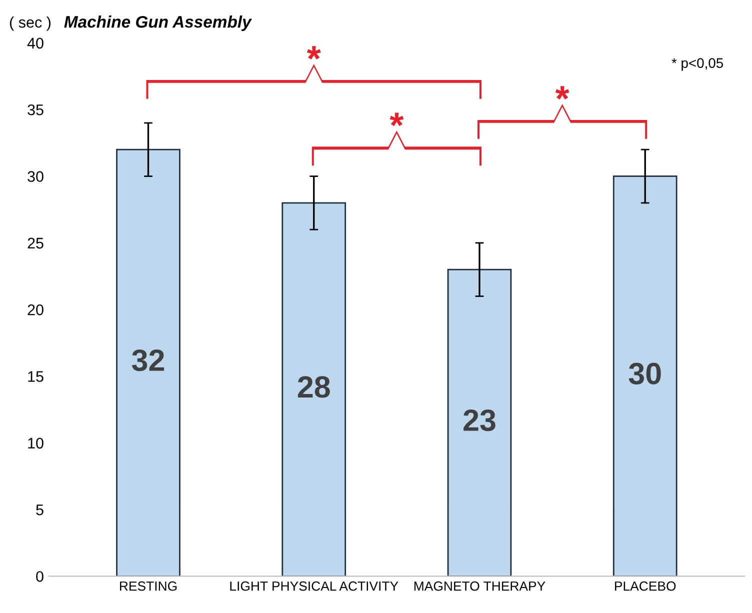 This screenshot has width=752, height=613. Describe the element at coordinates (36, 310) in the screenshot. I see `y-tick-label: 20` at that location.